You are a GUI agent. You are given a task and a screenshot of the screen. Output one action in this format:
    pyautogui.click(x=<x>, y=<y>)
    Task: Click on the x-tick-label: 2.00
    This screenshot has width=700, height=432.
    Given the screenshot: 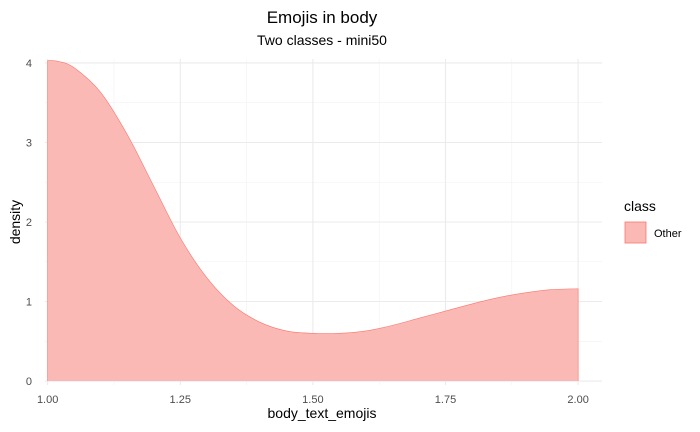 What is the action you would take?
    pyautogui.click(x=577, y=400)
    